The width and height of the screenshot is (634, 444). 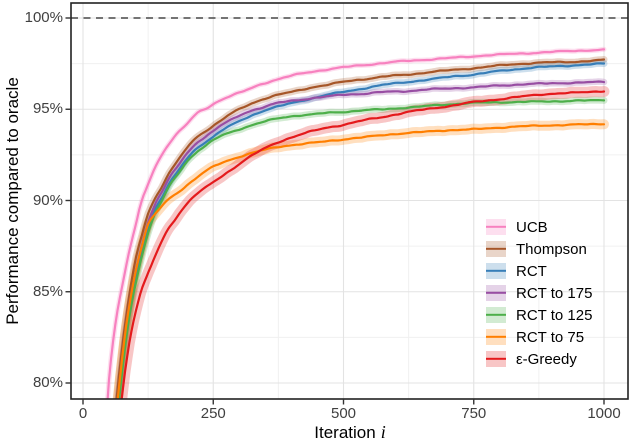 I want to click on legend-item-thompson: Thompson, so click(x=539, y=249).